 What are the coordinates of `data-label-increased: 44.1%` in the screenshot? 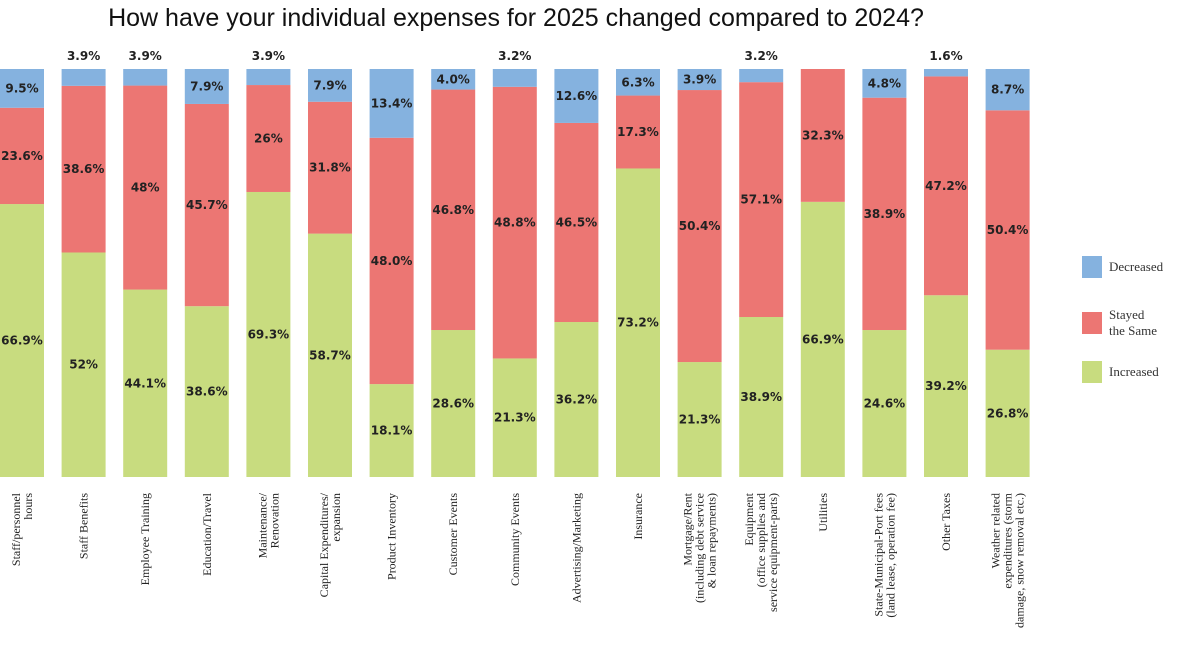 It's located at (145, 383).